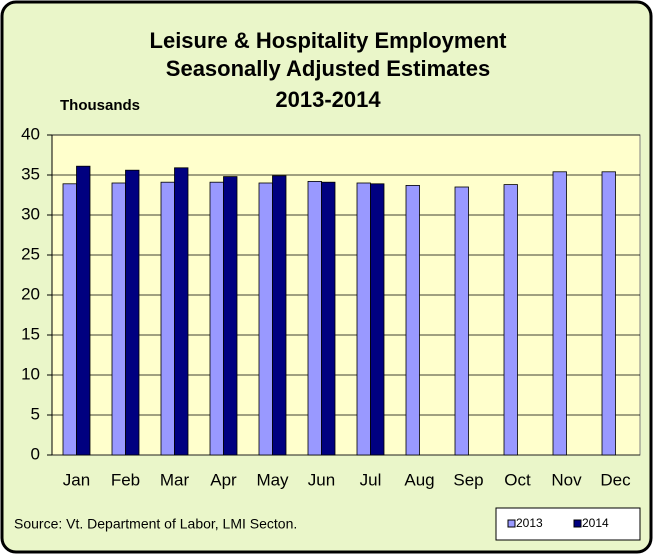 The image size is (653, 559). I want to click on x-tick-label: Apr, so click(223, 479).